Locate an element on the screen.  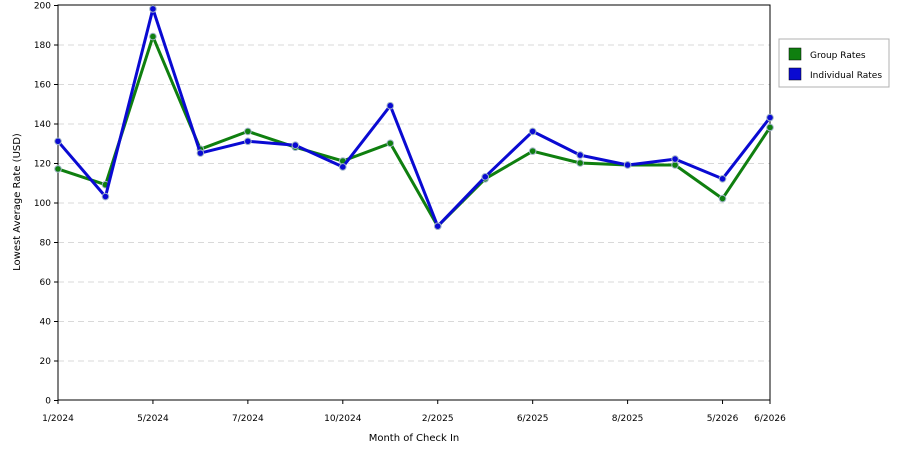
x-tick-label: 2/2025 is located at coordinates (438, 419).